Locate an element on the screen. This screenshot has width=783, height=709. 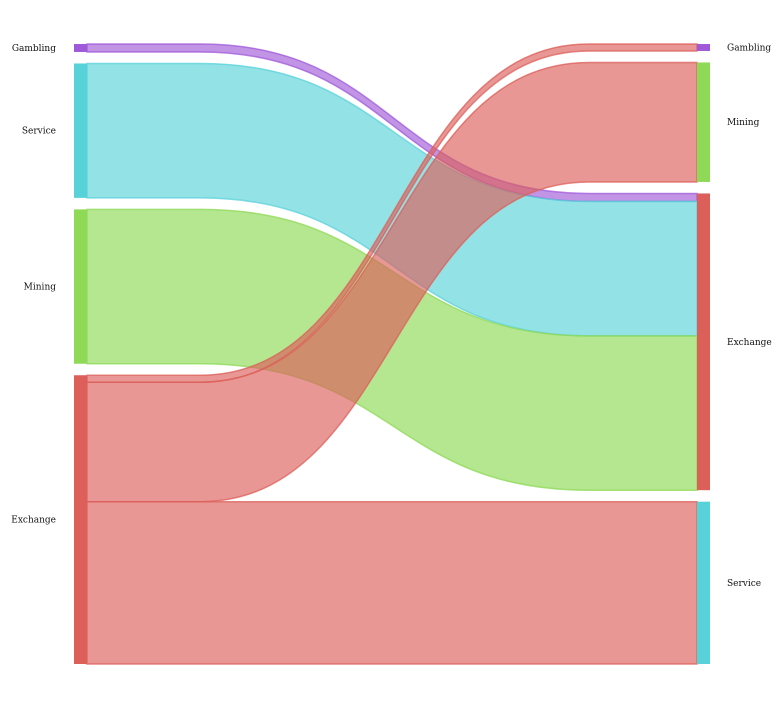
node-label-left-exchange: Exchange is located at coordinates (33, 521).